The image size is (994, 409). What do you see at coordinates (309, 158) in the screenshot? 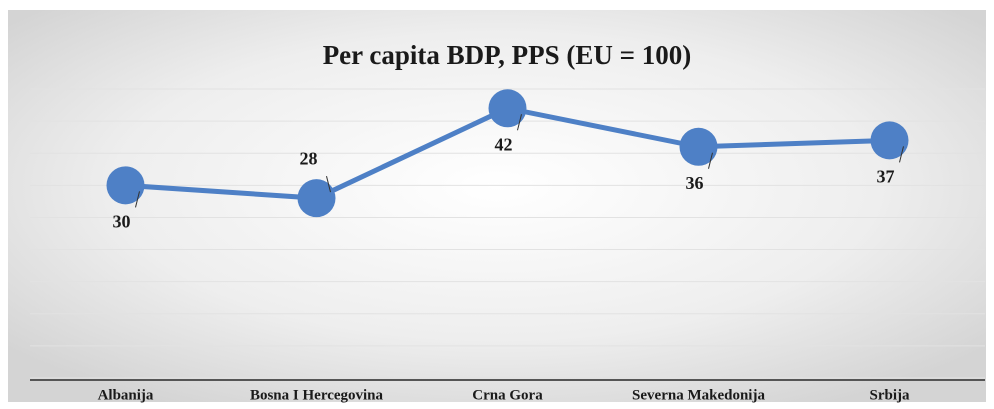
I see `data-label: 28` at bounding box center [309, 158].